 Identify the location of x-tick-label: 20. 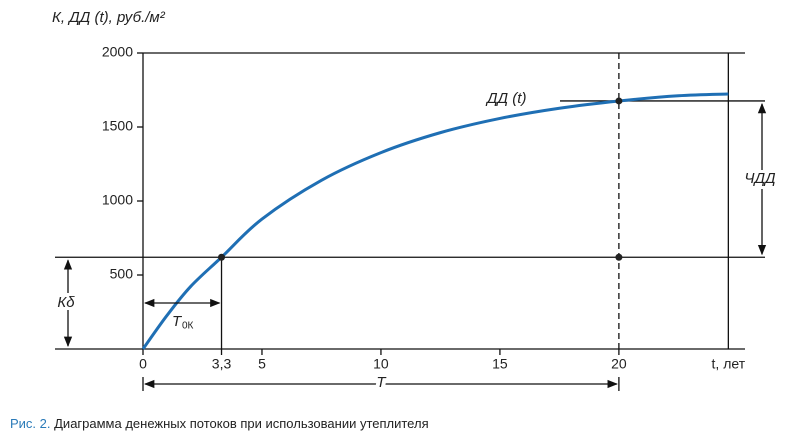
(619, 364).